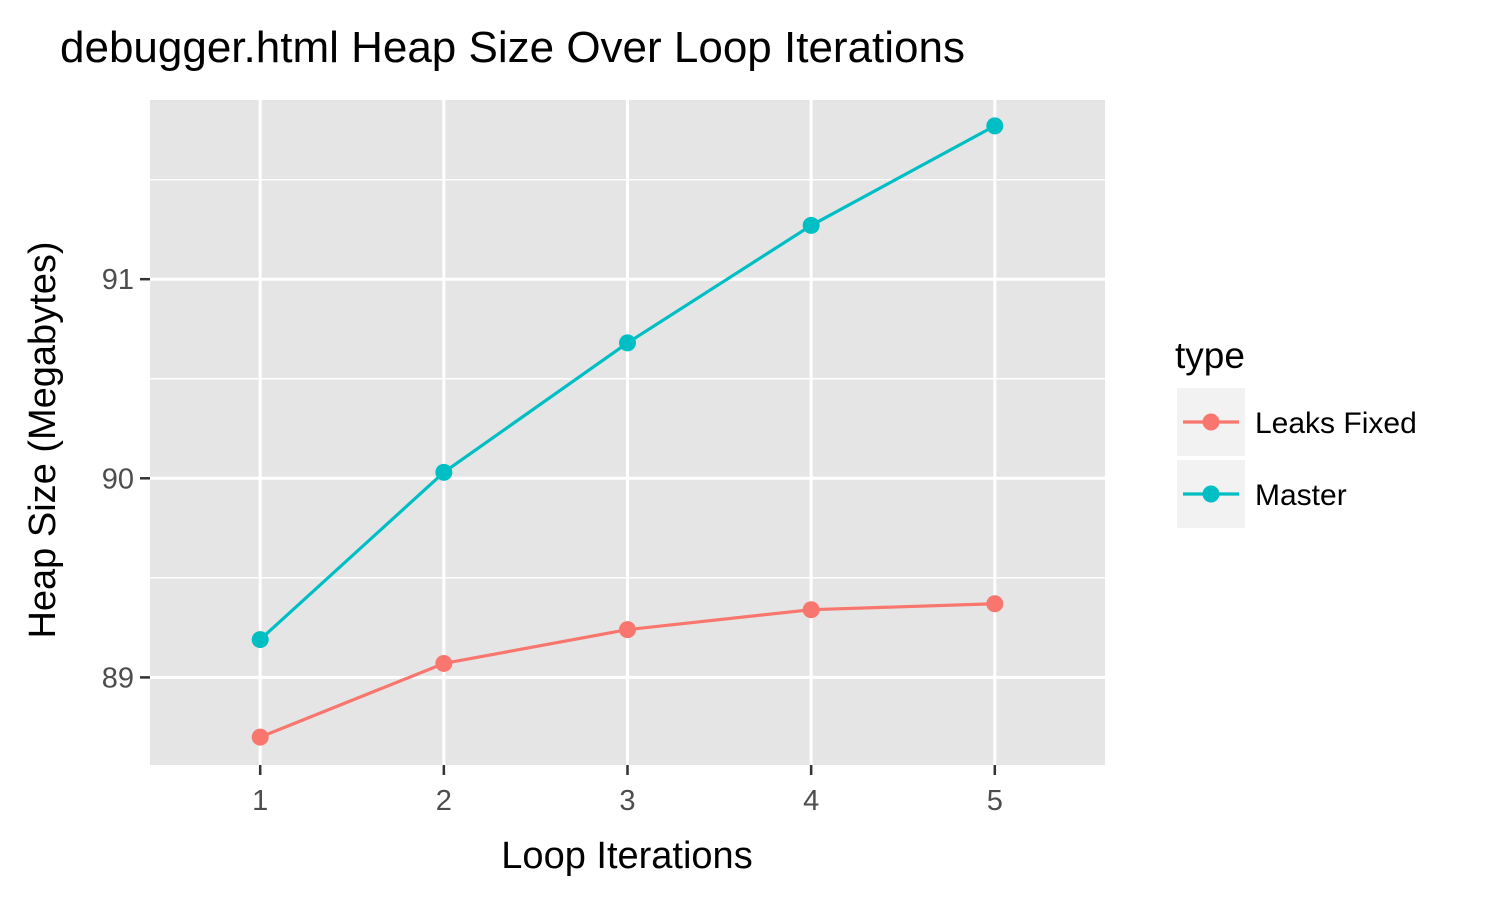 Image resolution: width=1500 pixels, height=900 pixels. I want to click on x-tick-label: 5, so click(995, 801).